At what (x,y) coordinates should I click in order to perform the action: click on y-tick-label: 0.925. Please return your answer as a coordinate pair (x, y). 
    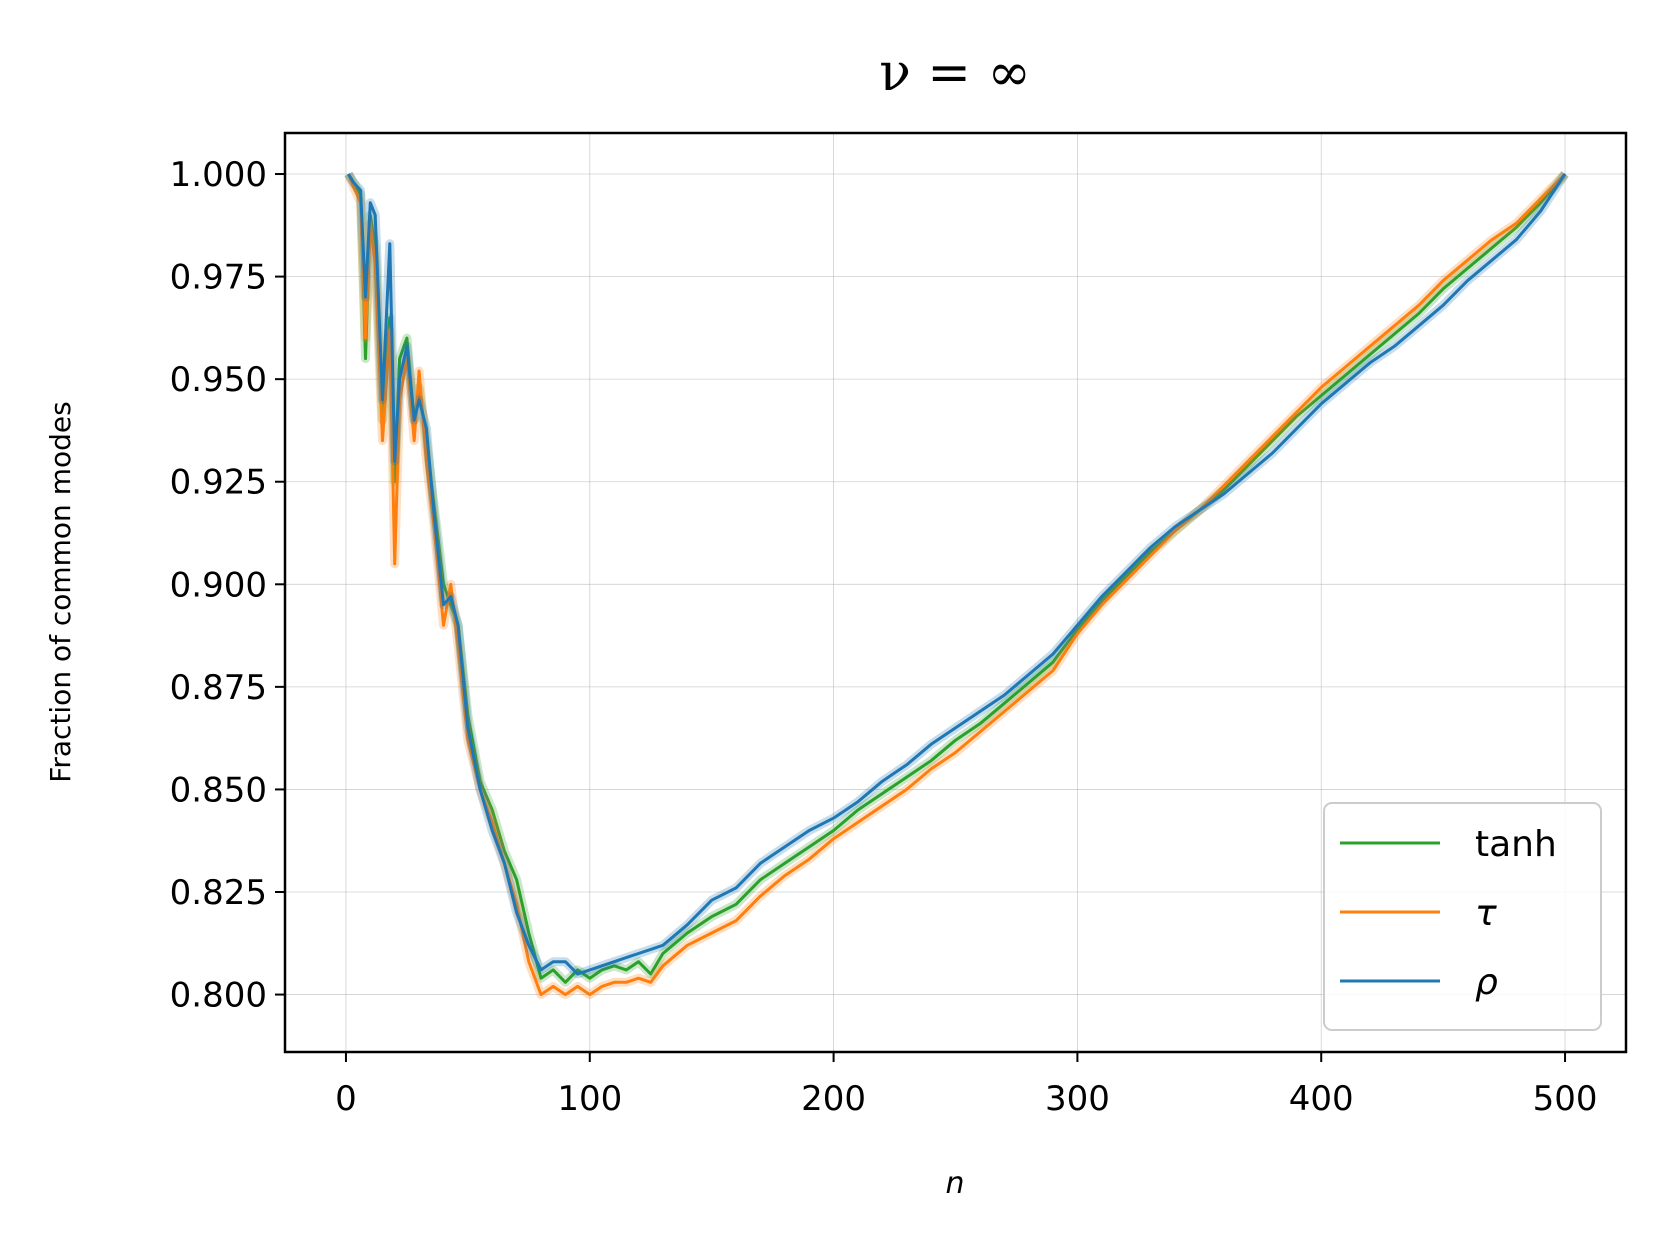
    Looking at the image, I should click on (218, 483).